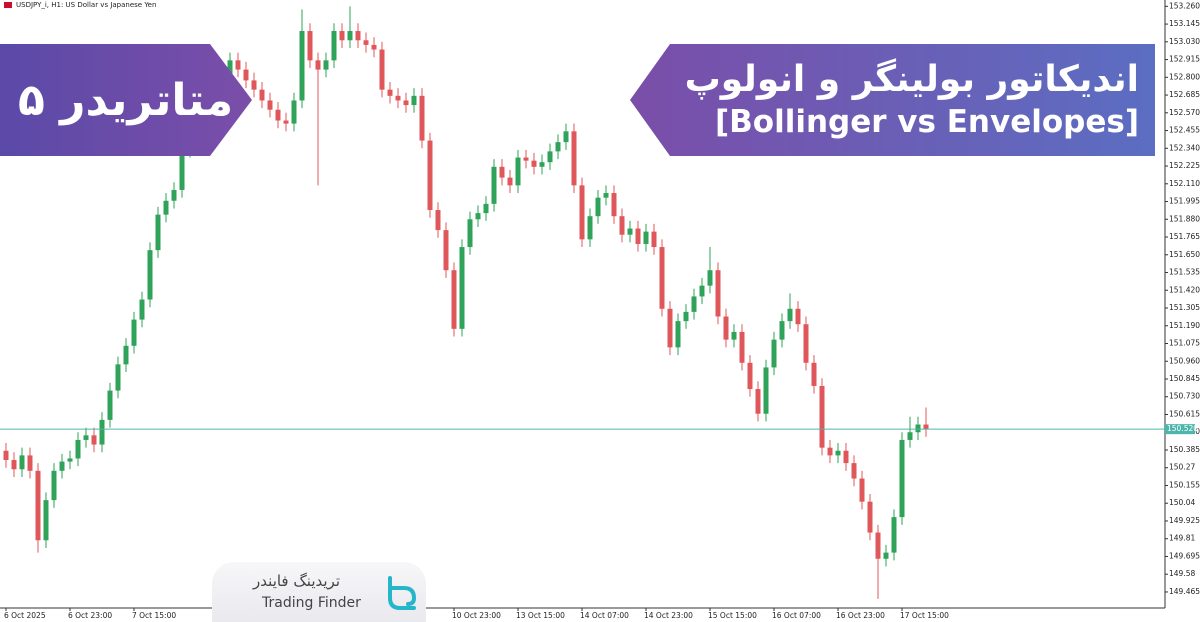  Describe the element at coordinates (8, 5) in the screenshot. I see `symbol-icon` at that location.